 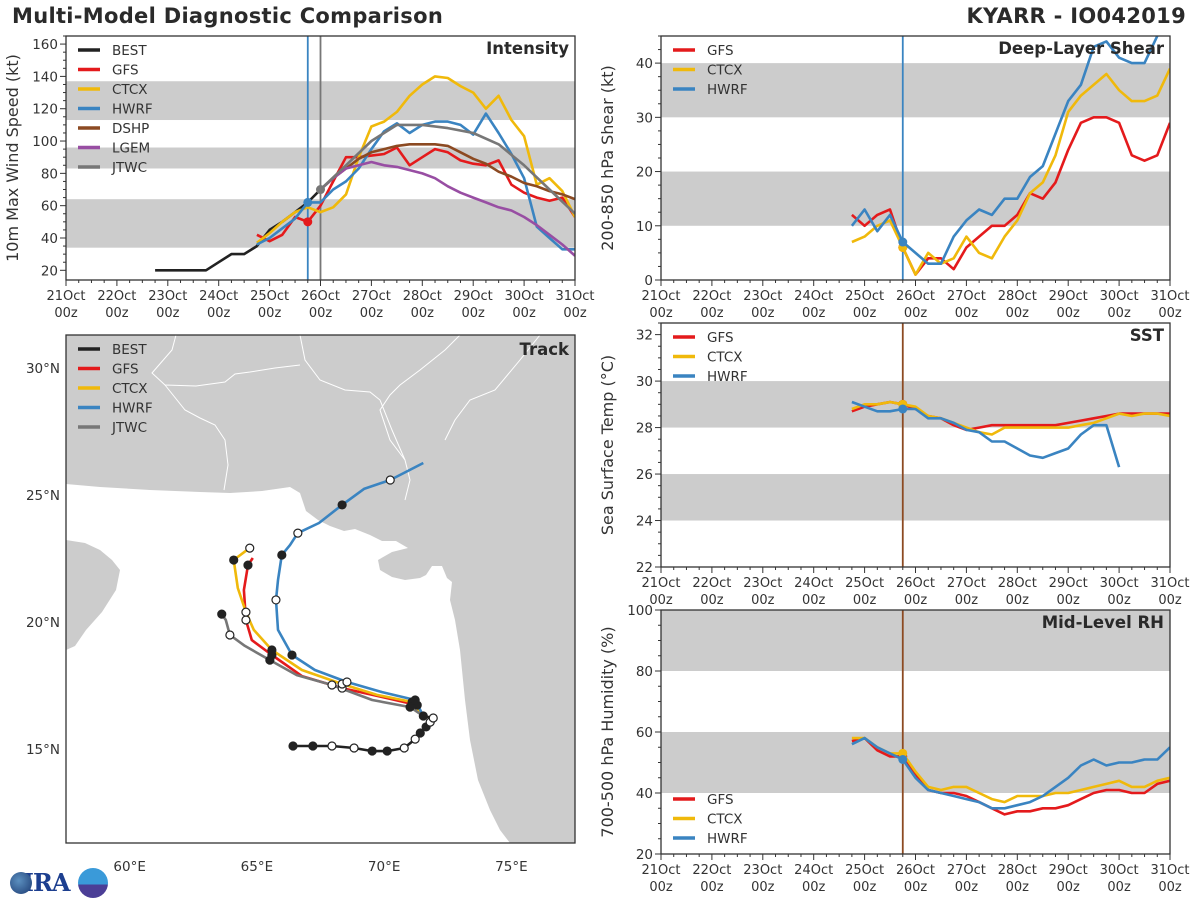 I want to click on threshold-band, so click(x=915, y=198).